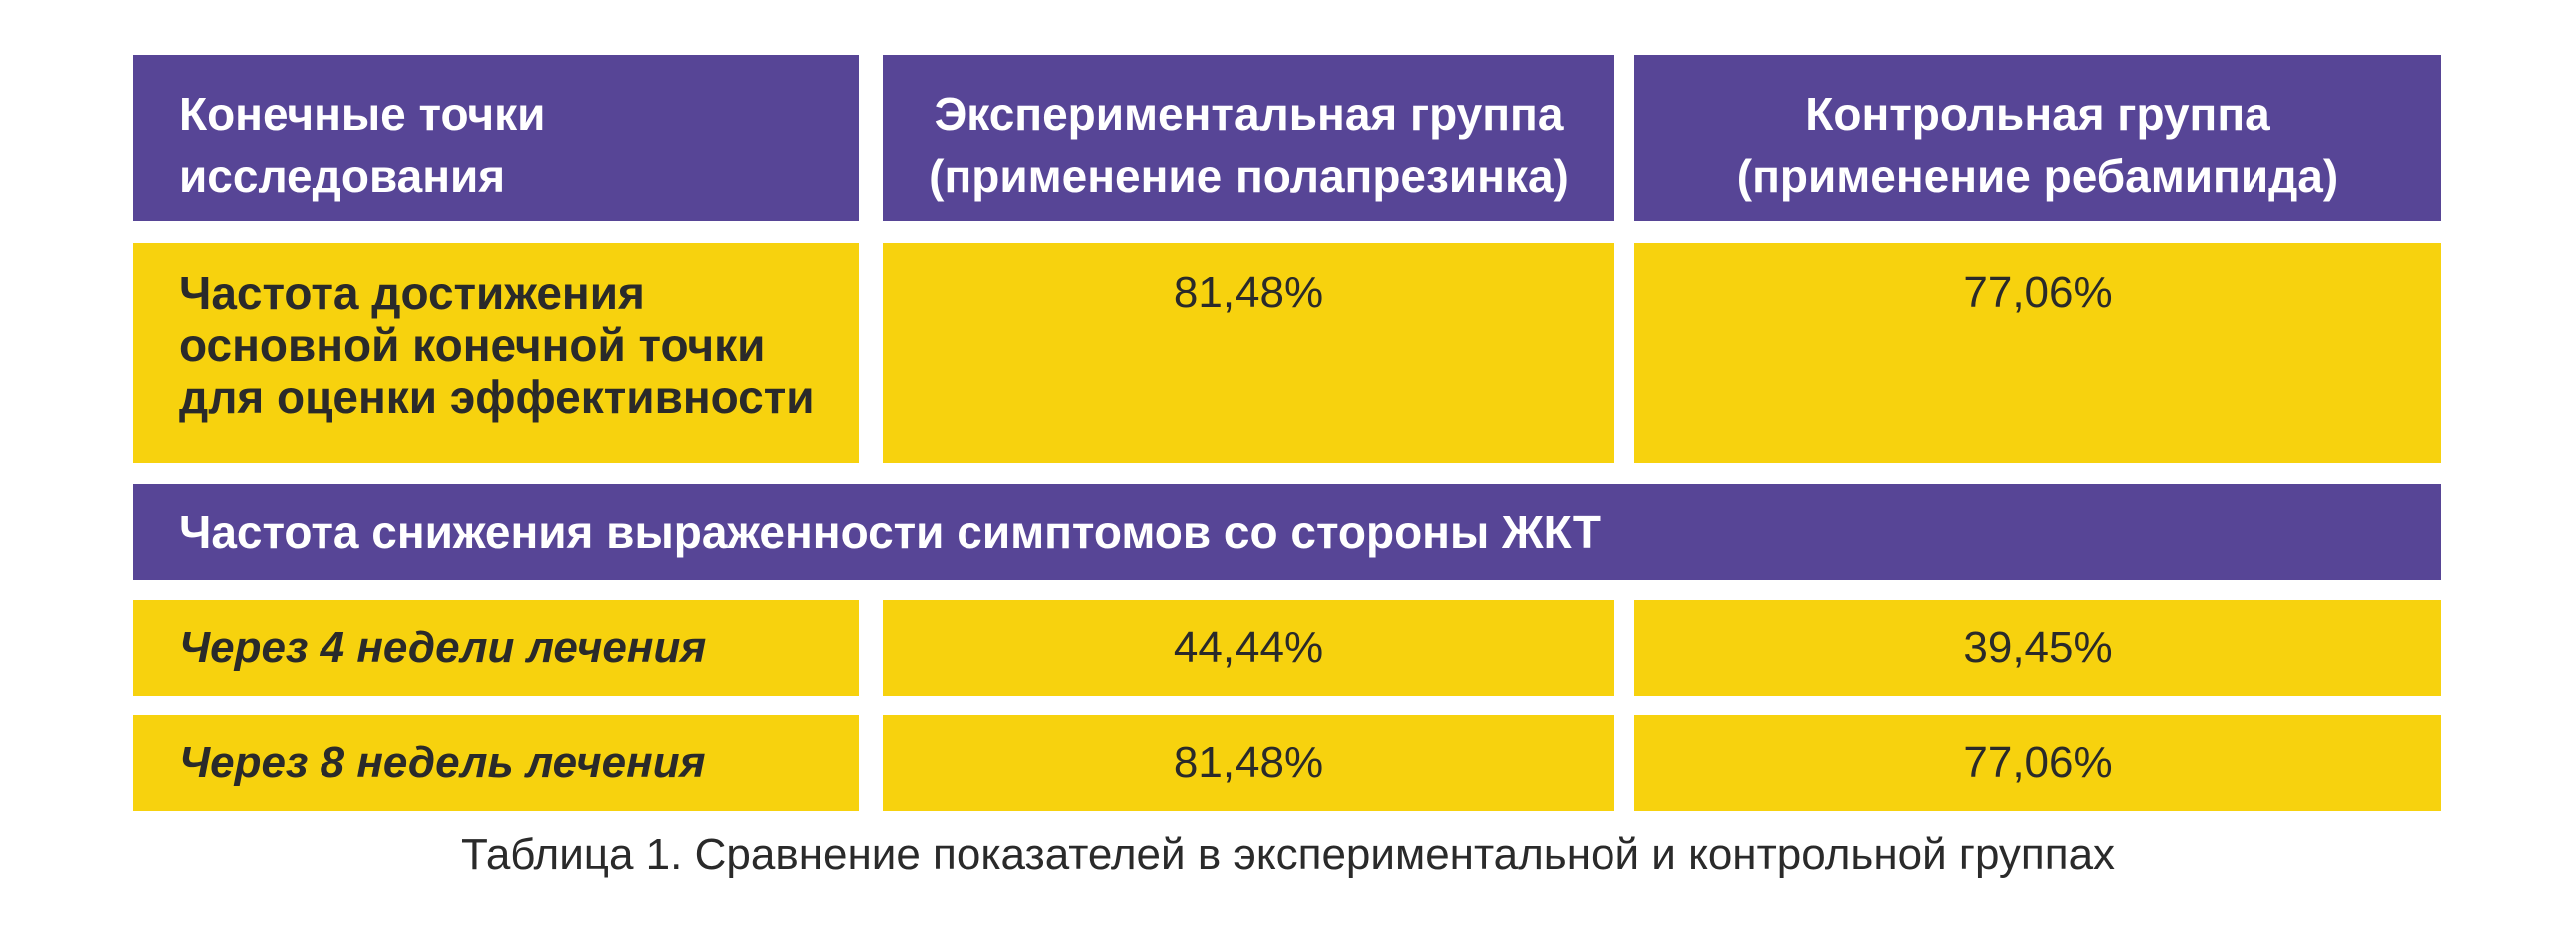 The image size is (2576, 936). What do you see at coordinates (342, 176) in the screenshot?
I see `header-endpoints-line2: исследования` at bounding box center [342, 176].